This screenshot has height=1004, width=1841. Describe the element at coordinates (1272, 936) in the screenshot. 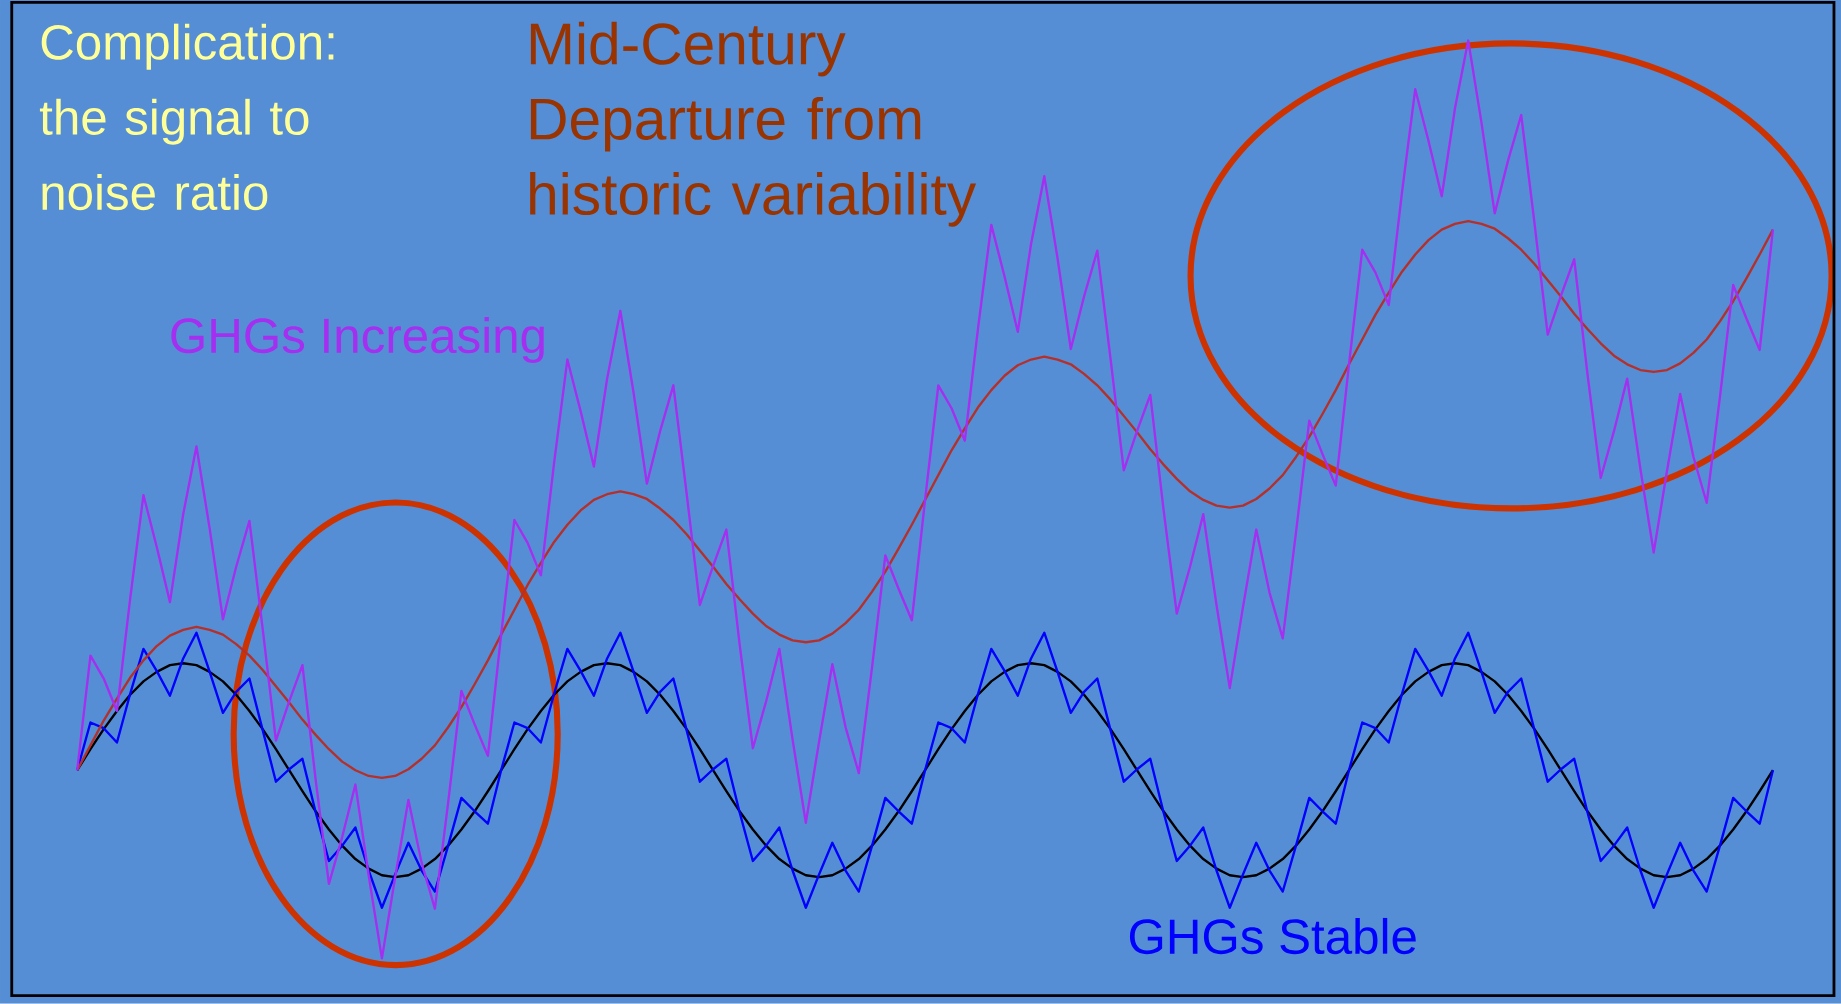

I see `series-label: GHGs Stable` at that location.